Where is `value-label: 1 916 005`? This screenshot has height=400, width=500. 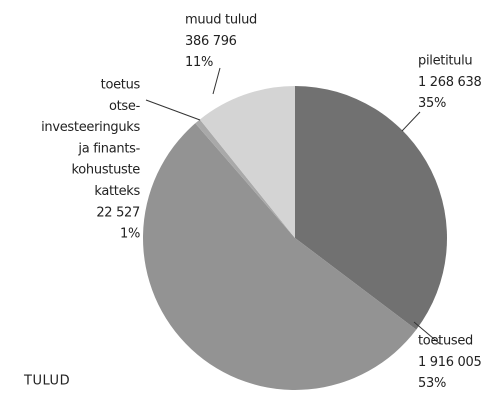 value-label: 1 916 005 is located at coordinates (449, 362).